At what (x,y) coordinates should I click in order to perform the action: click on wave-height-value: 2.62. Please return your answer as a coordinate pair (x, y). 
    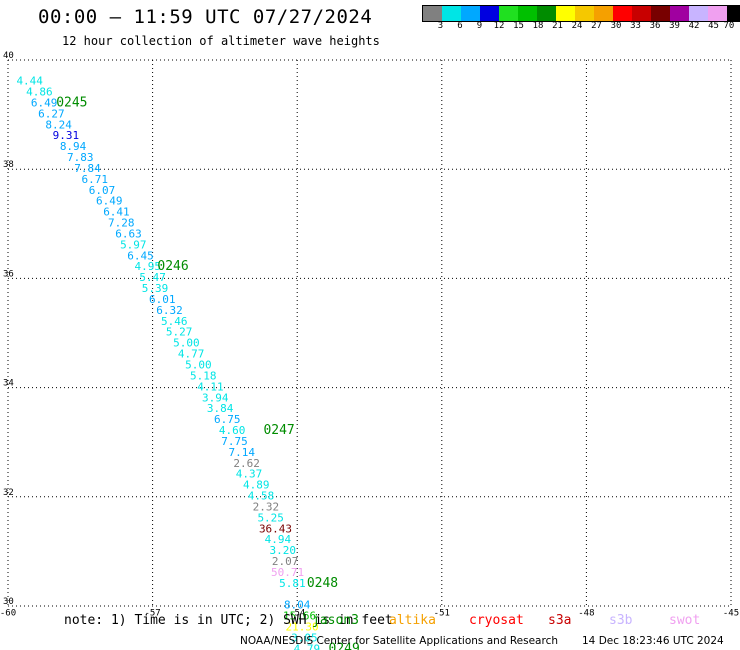
    Looking at the image, I should click on (246, 463).